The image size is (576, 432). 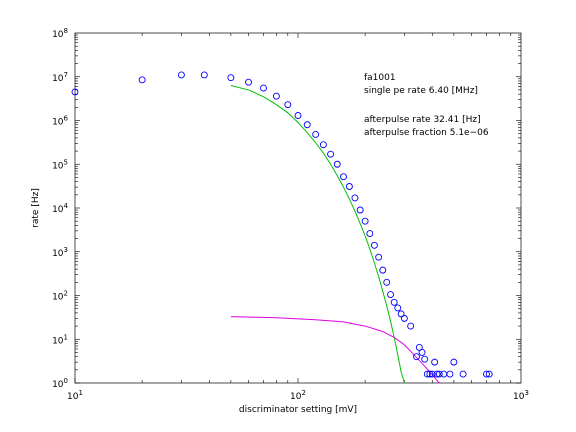 I want to click on y-tick-label: 10³, so click(x=60, y=252).